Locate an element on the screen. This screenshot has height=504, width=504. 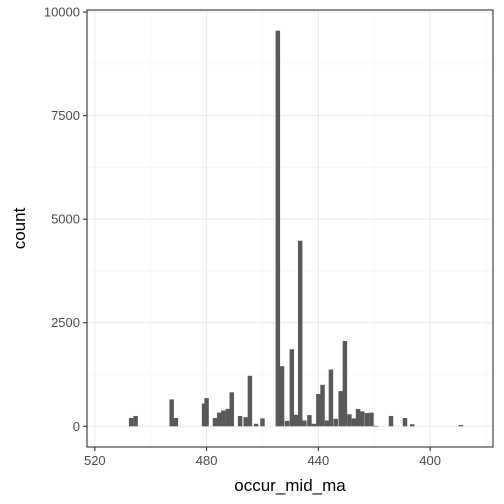
y-tick-label: 5000 is located at coordinates (65, 219).